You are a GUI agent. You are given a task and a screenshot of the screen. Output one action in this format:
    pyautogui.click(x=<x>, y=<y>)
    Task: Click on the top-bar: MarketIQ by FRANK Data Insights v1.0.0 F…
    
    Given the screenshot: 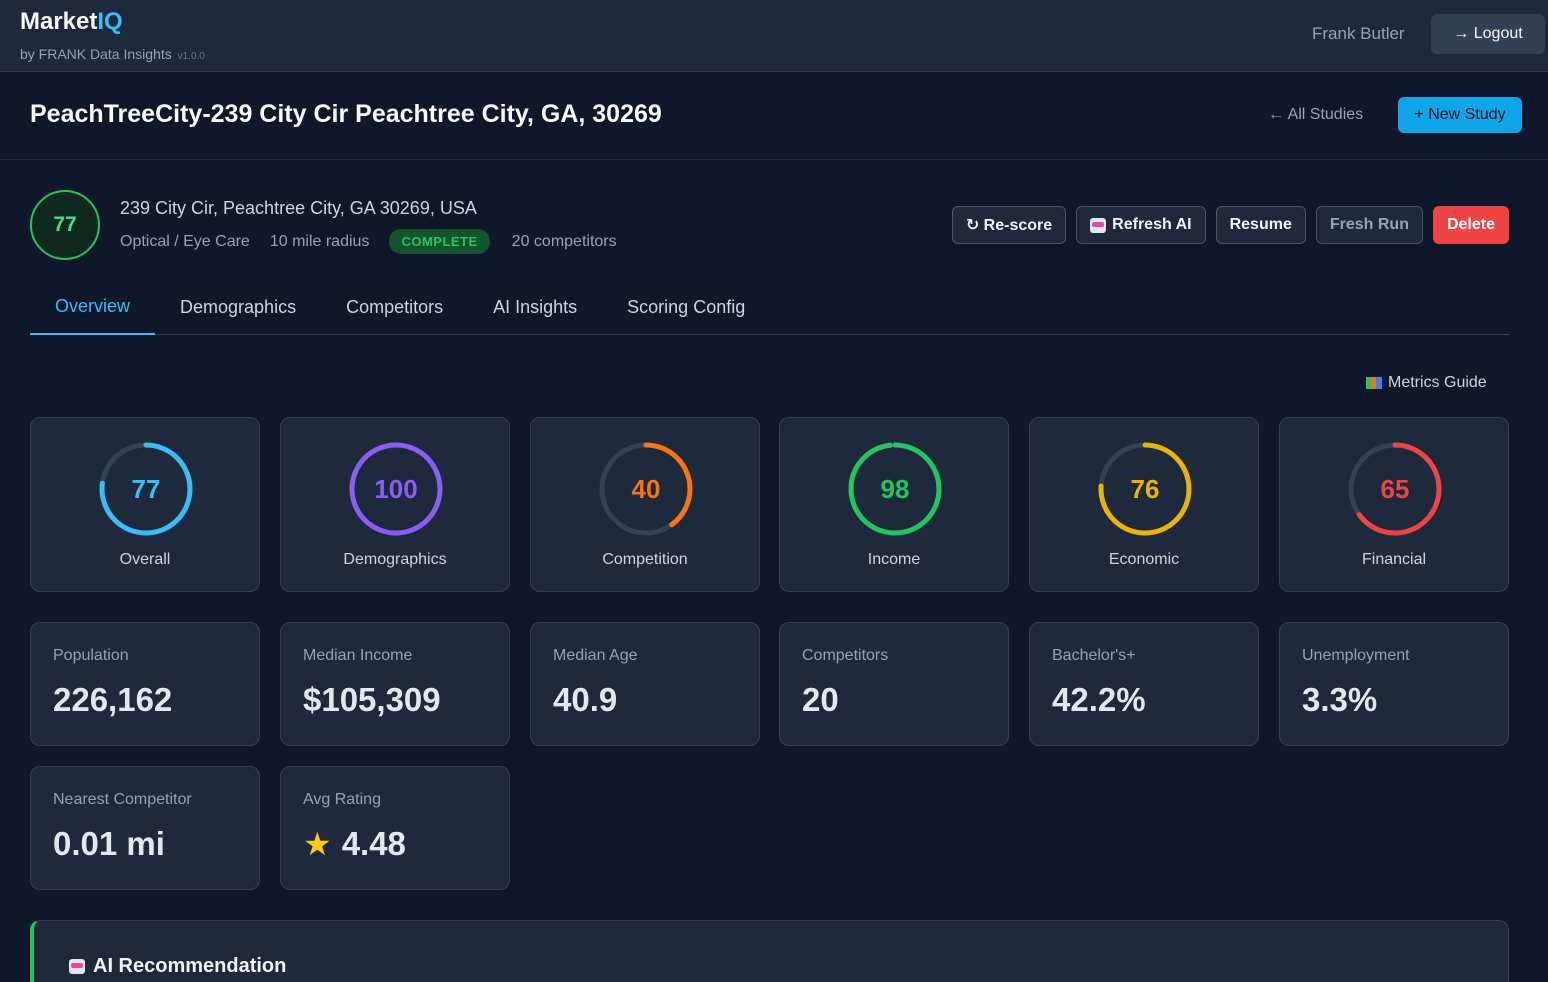 What is the action you would take?
    pyautogui.click(x=774, y=36)
    